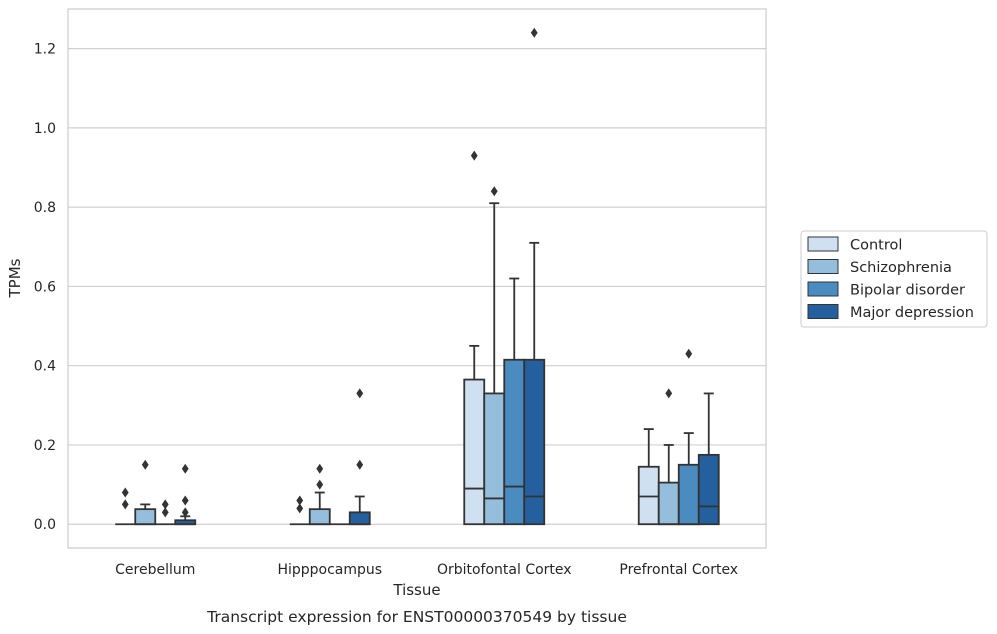  What do you see at coordinates (416, 590) in the screenshot?
I see `x-axis-title: Tissue` at bounding box center [416, 590].